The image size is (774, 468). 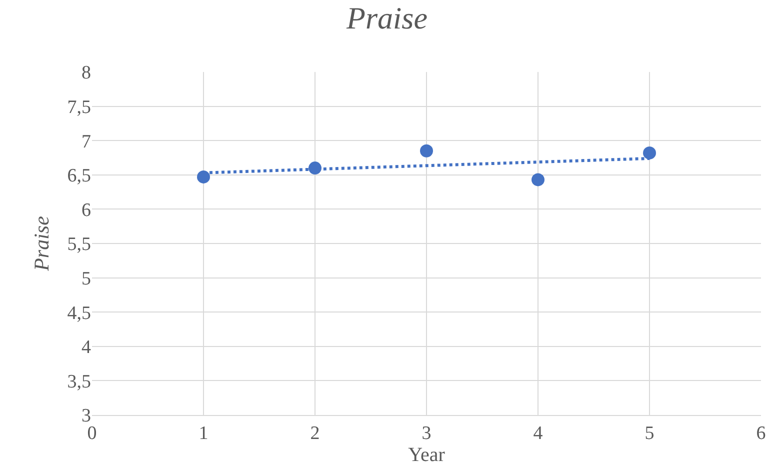 I want to click on y-tick-label: 5,5, so click(x=79, y=245).